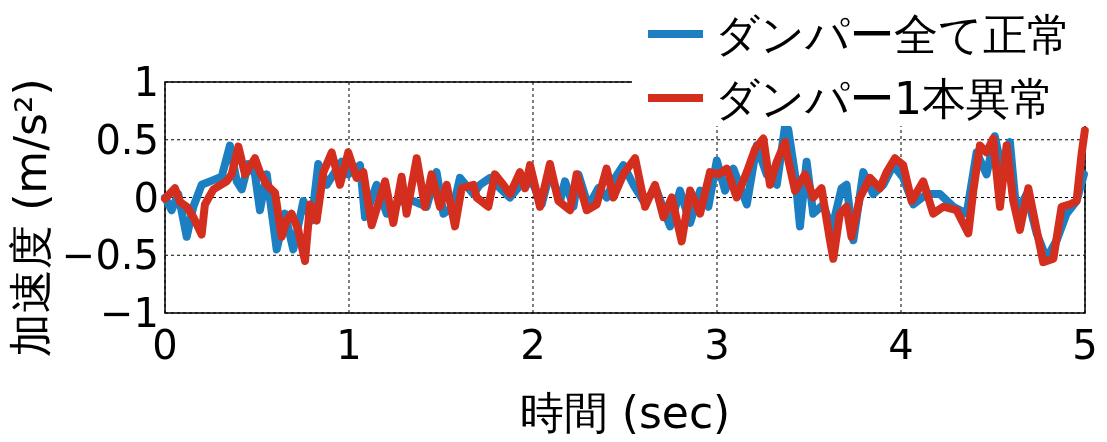  What do you see at coordinates (533, 345) in the screenshot?
I see `x-tick-label: 2` at bounding box center [533, 345].